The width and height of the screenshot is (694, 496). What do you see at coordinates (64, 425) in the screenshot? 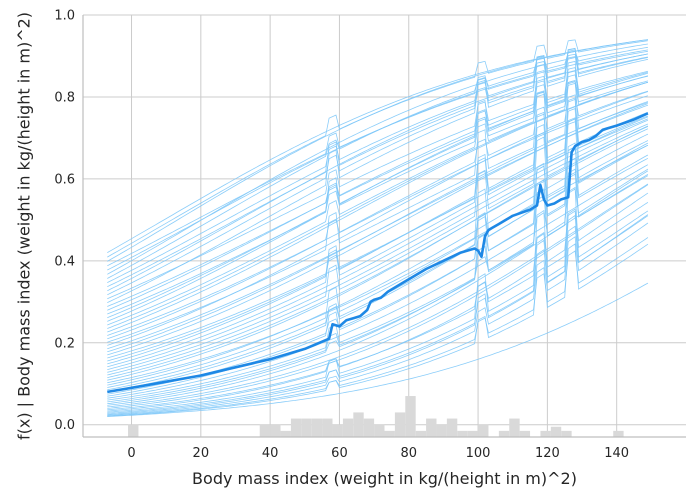
I see `y-tick-label: 0.0` at bounding box center [64, 425].